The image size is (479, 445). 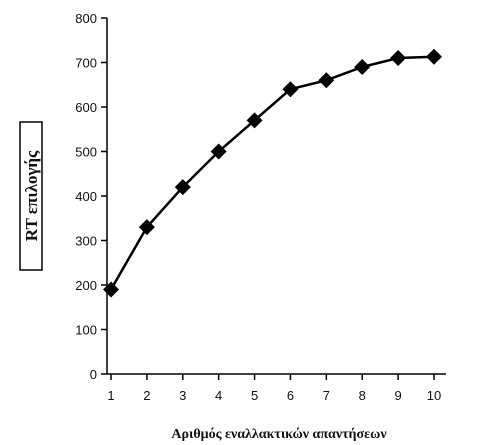 What do you see at coordinates (93, 374) in the screenshot?
I see `y-tick-label: 0` at bounding box center [93, 374].